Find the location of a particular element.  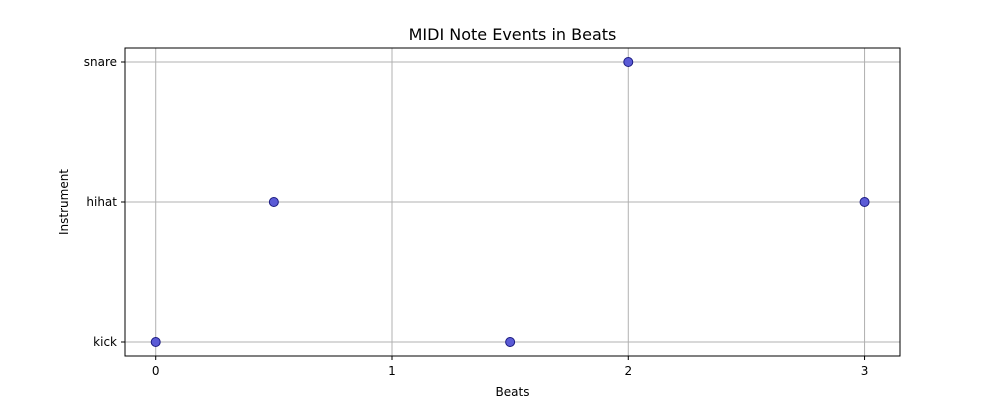

y-axis-title: Instrument is located at coordinates (64, 202).